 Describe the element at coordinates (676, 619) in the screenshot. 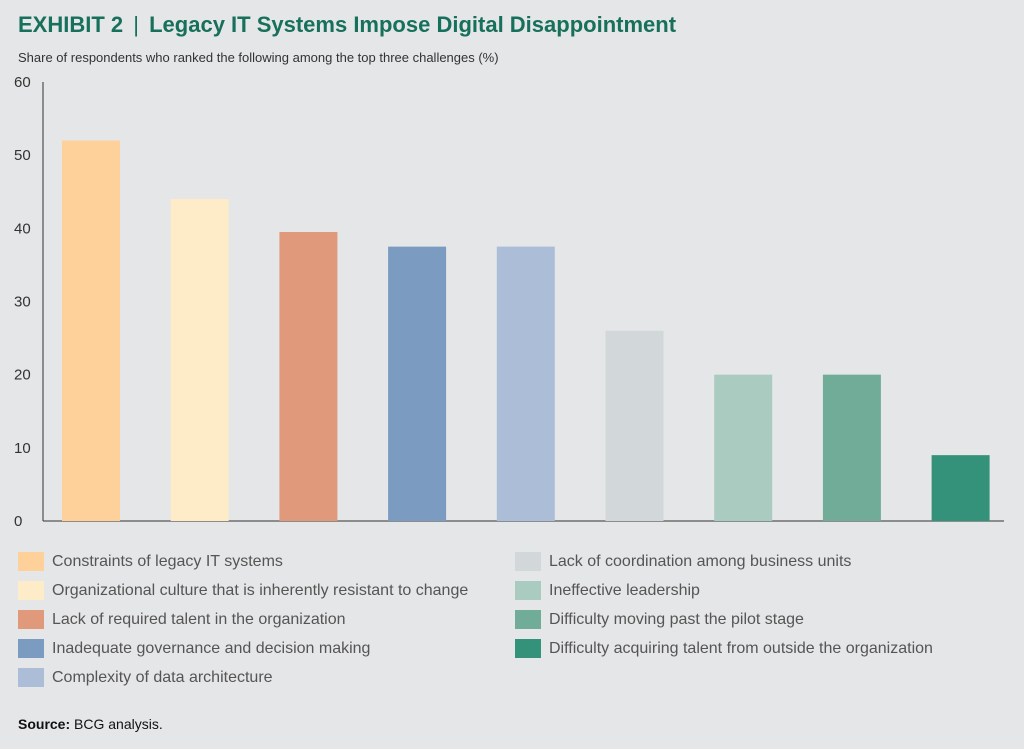

I see `legend-label: Difficulty moving past the pilot stage` at that location.